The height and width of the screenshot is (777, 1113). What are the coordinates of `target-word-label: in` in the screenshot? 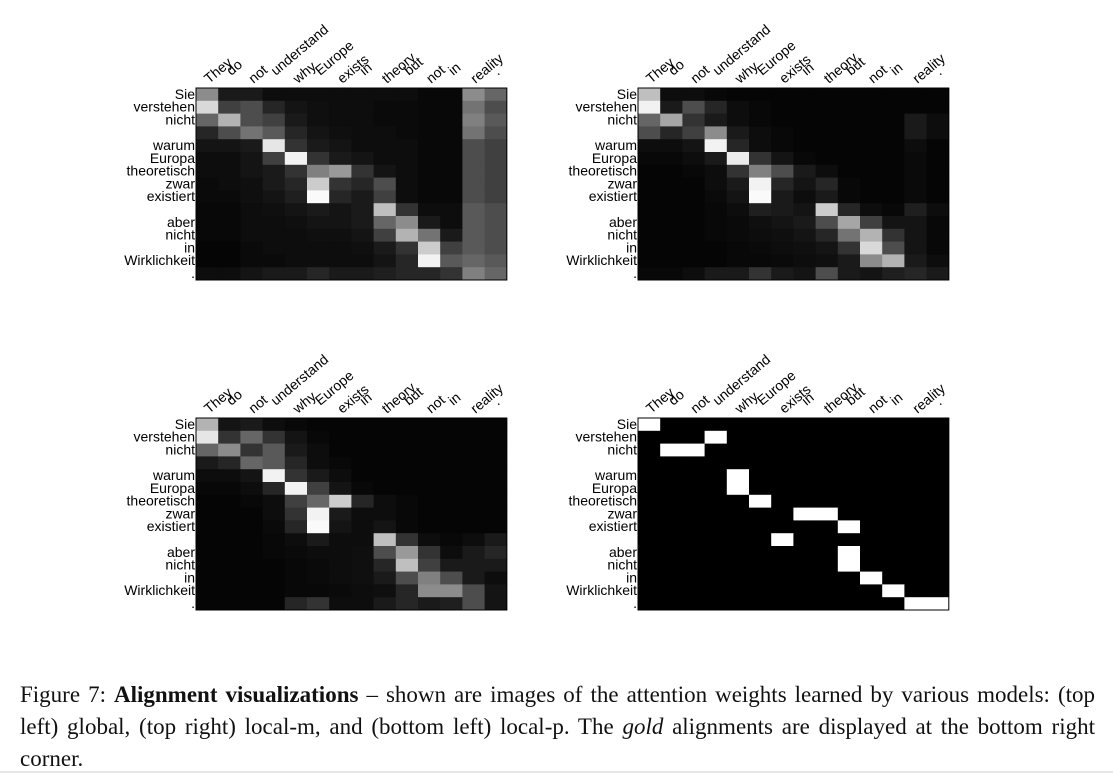 It's located at (631, 247).